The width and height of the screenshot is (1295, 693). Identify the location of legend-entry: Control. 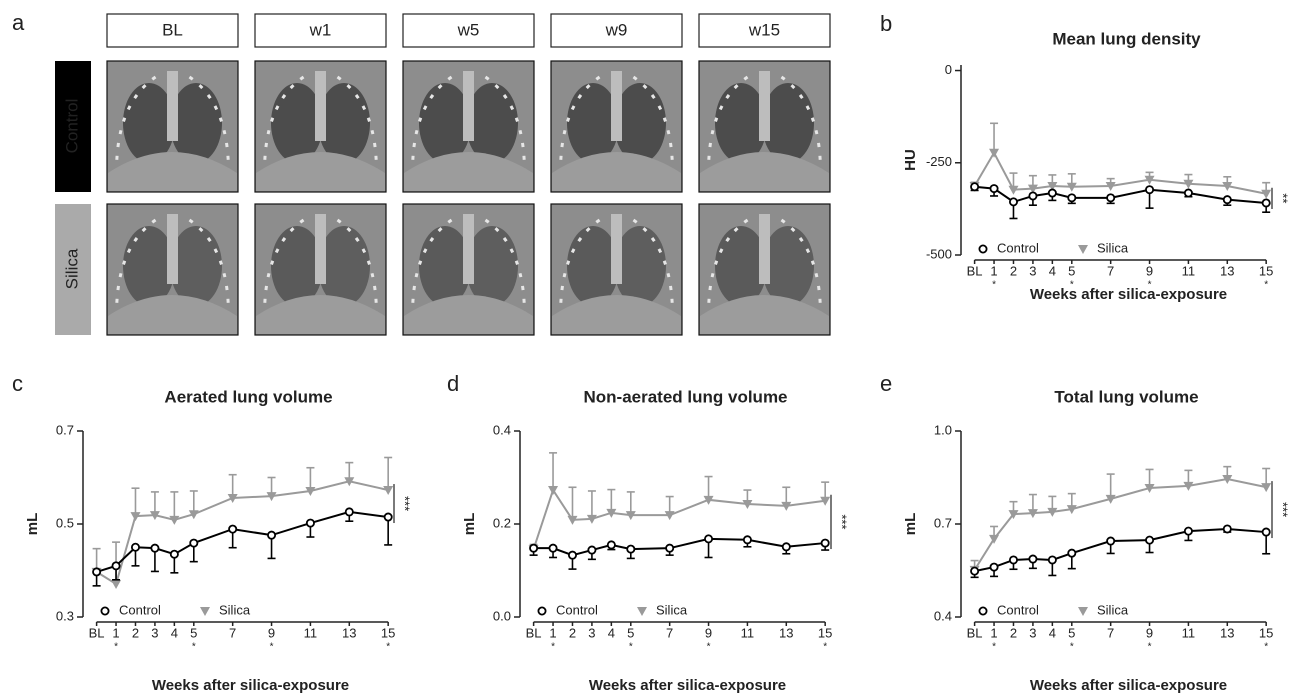
(130, 609).